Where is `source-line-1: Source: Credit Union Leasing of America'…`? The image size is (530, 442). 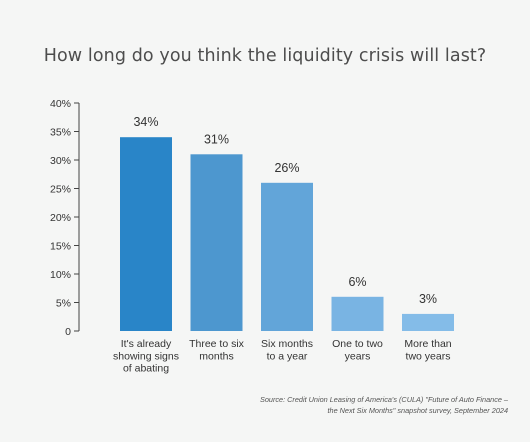 source-line-1: Source: Credit Union Leasing of America'… is located at coordinates (383, 399).